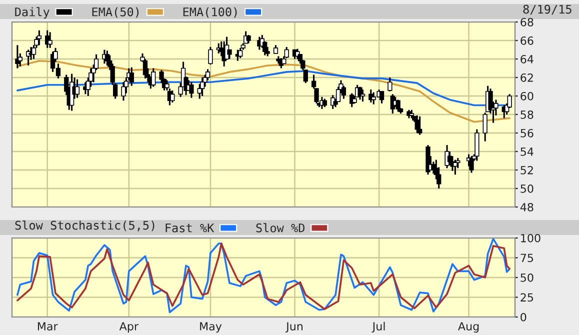 The height and width of the screenshot is (335, 579). Describe the element at coordinates (527, 22) in the screenshot. I see `y-tick-label: 68` at that location.